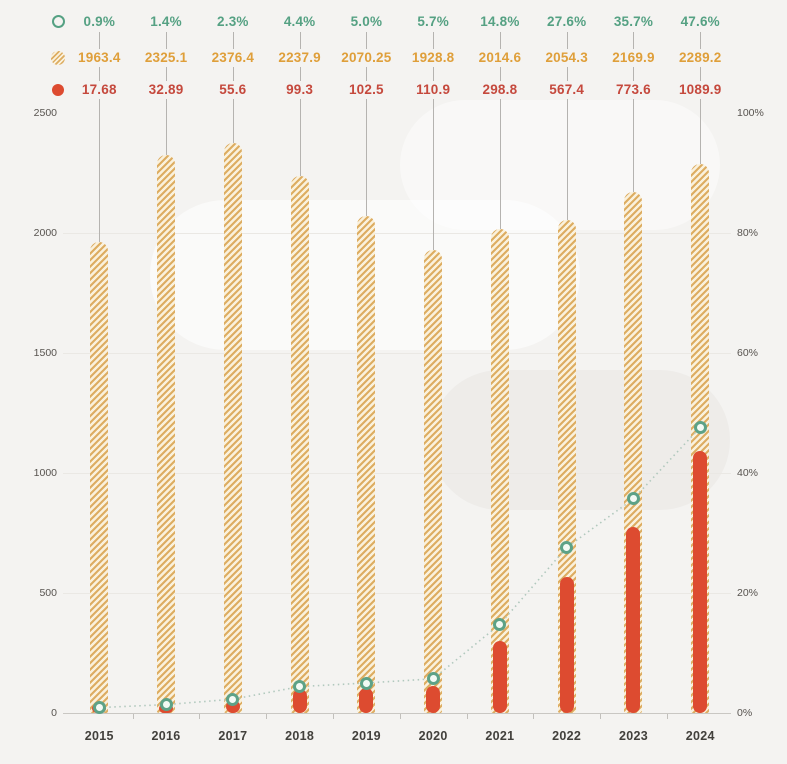 The image size is (787, 764). I want to click on x-axis-year-label: 2023, so click(633, 736).